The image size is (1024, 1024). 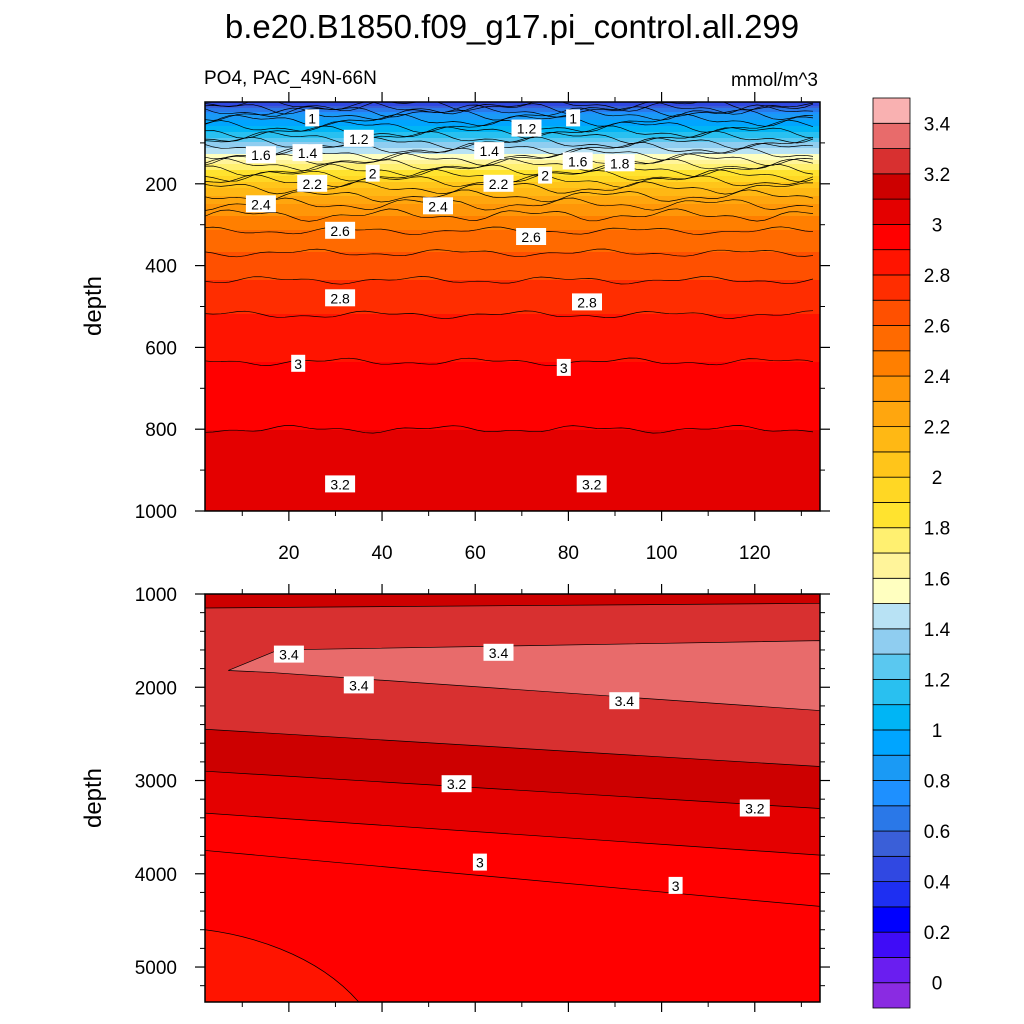 I want to click on lower-contour-label: 3.2, so click(x=456, y=784).